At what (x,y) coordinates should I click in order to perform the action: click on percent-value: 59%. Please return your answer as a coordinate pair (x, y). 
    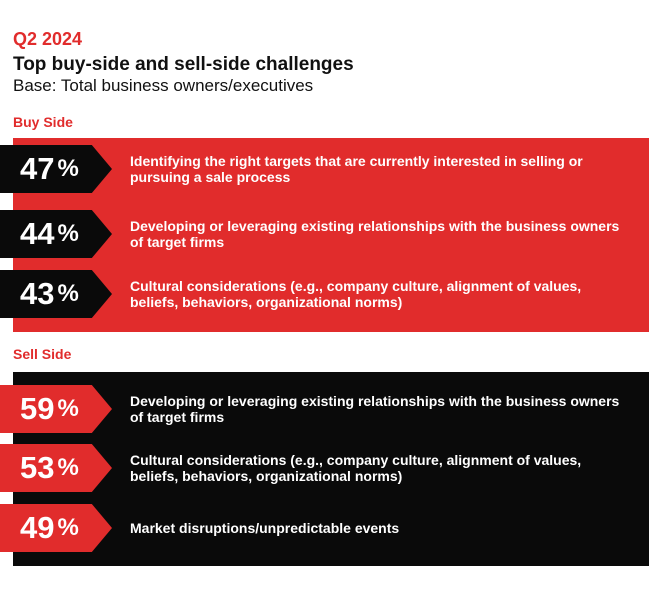
    Looking at the image, I should click on (49, 409).